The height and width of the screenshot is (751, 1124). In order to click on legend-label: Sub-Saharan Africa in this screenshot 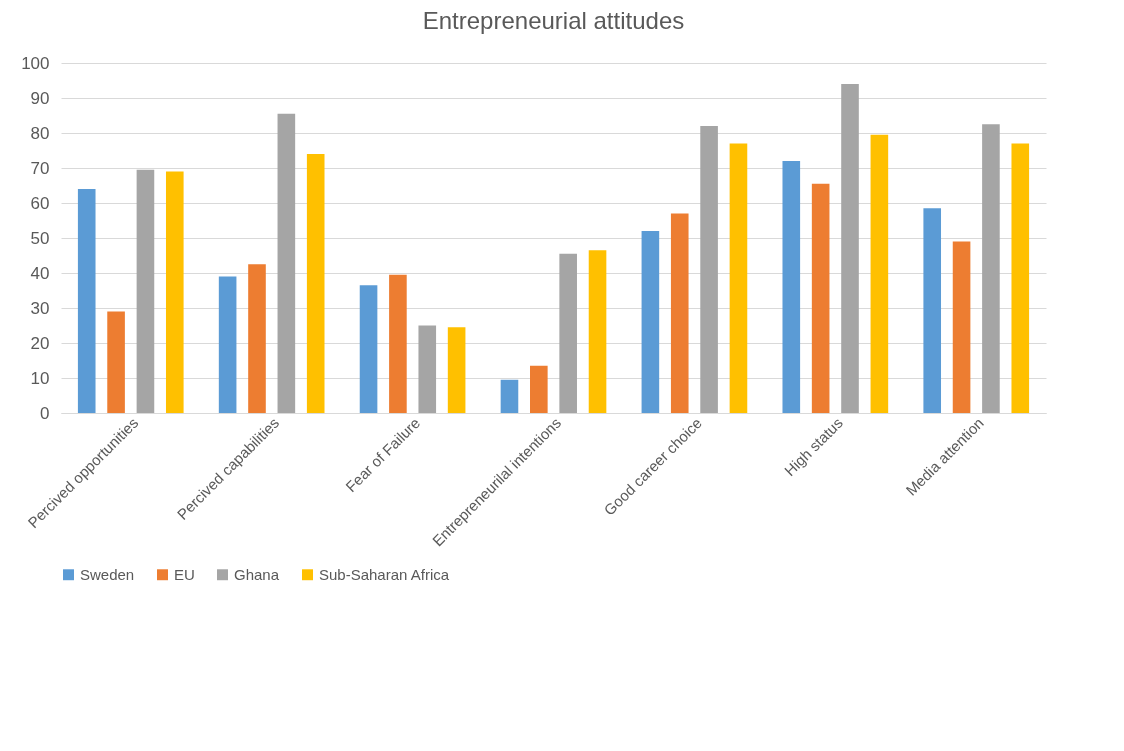, I will do `click(384, 574)`.